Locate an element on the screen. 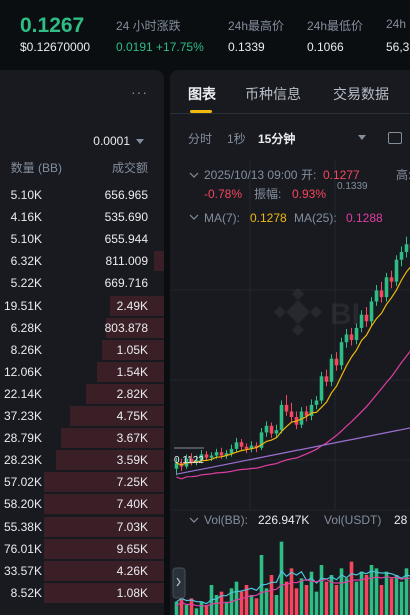 This screenshot has height=615, width=410. order-book-row: 12.06K 1.54K is located at coordinates (82, 372).